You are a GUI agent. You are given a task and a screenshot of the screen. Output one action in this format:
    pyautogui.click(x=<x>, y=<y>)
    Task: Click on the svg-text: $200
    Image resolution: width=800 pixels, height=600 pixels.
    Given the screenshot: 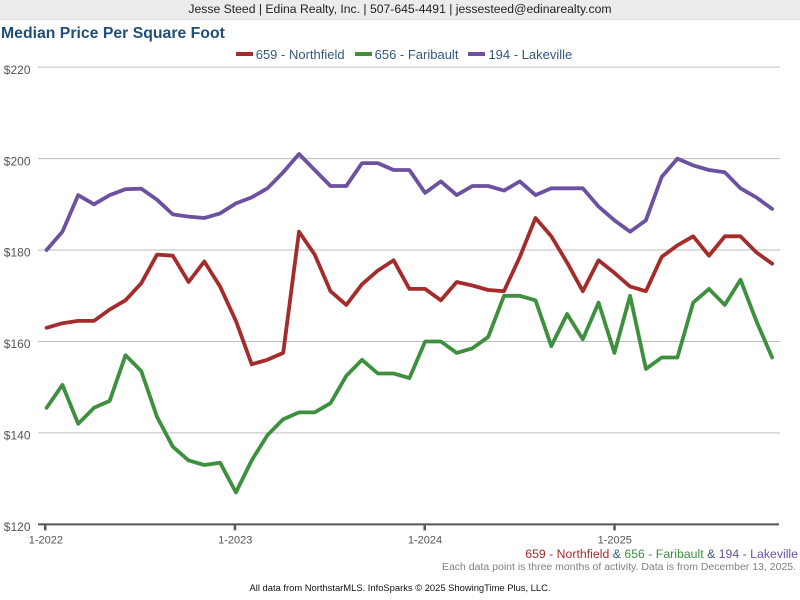 What is the action you would take?
    pyautogui.click(x=17, y=161)
    